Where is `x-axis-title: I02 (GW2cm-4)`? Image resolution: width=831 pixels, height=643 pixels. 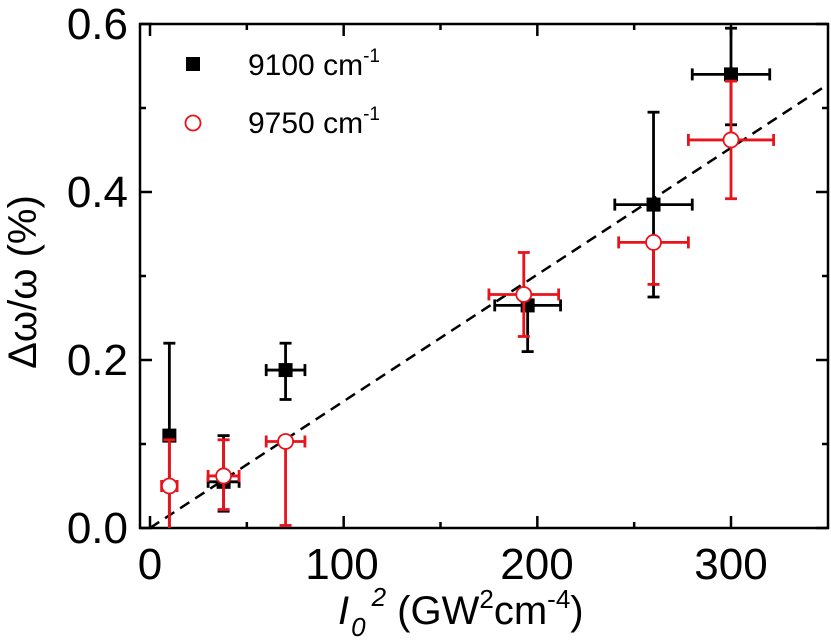 x-axis-title: I02 (GW2cm-4) is located at coordinates (461, 612).